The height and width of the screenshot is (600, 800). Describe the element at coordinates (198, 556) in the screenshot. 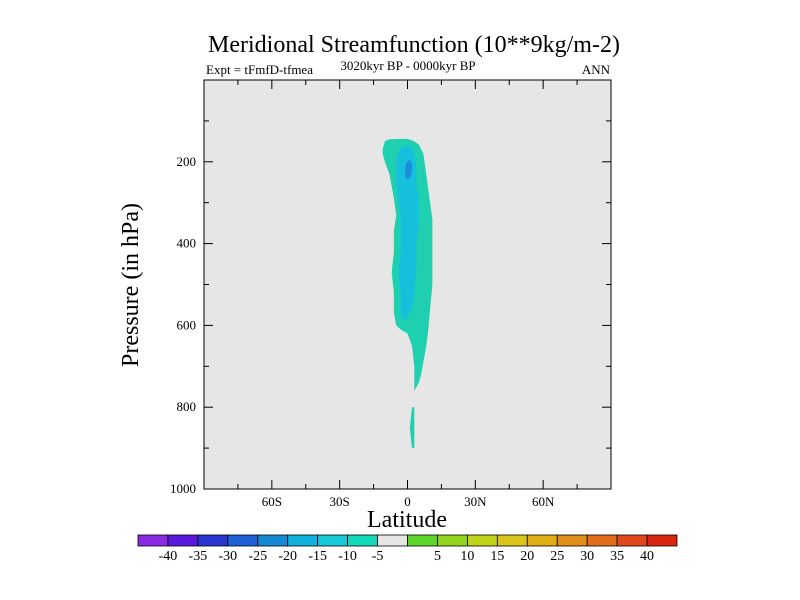

I see `colorbar-label: -35` at that location.